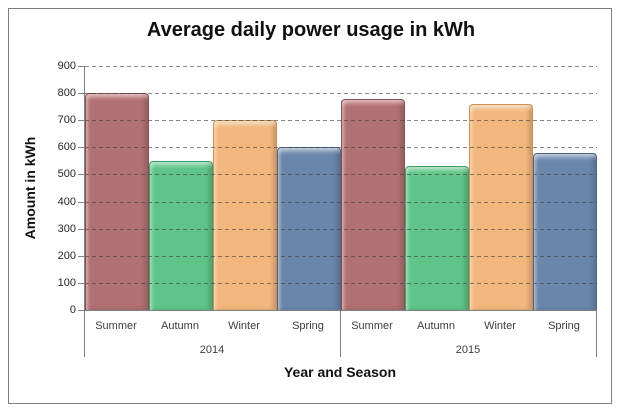 The height and width of the screenshot is (414, 622). I want to click on y-tick-label-600: 600, so click(66, 147).